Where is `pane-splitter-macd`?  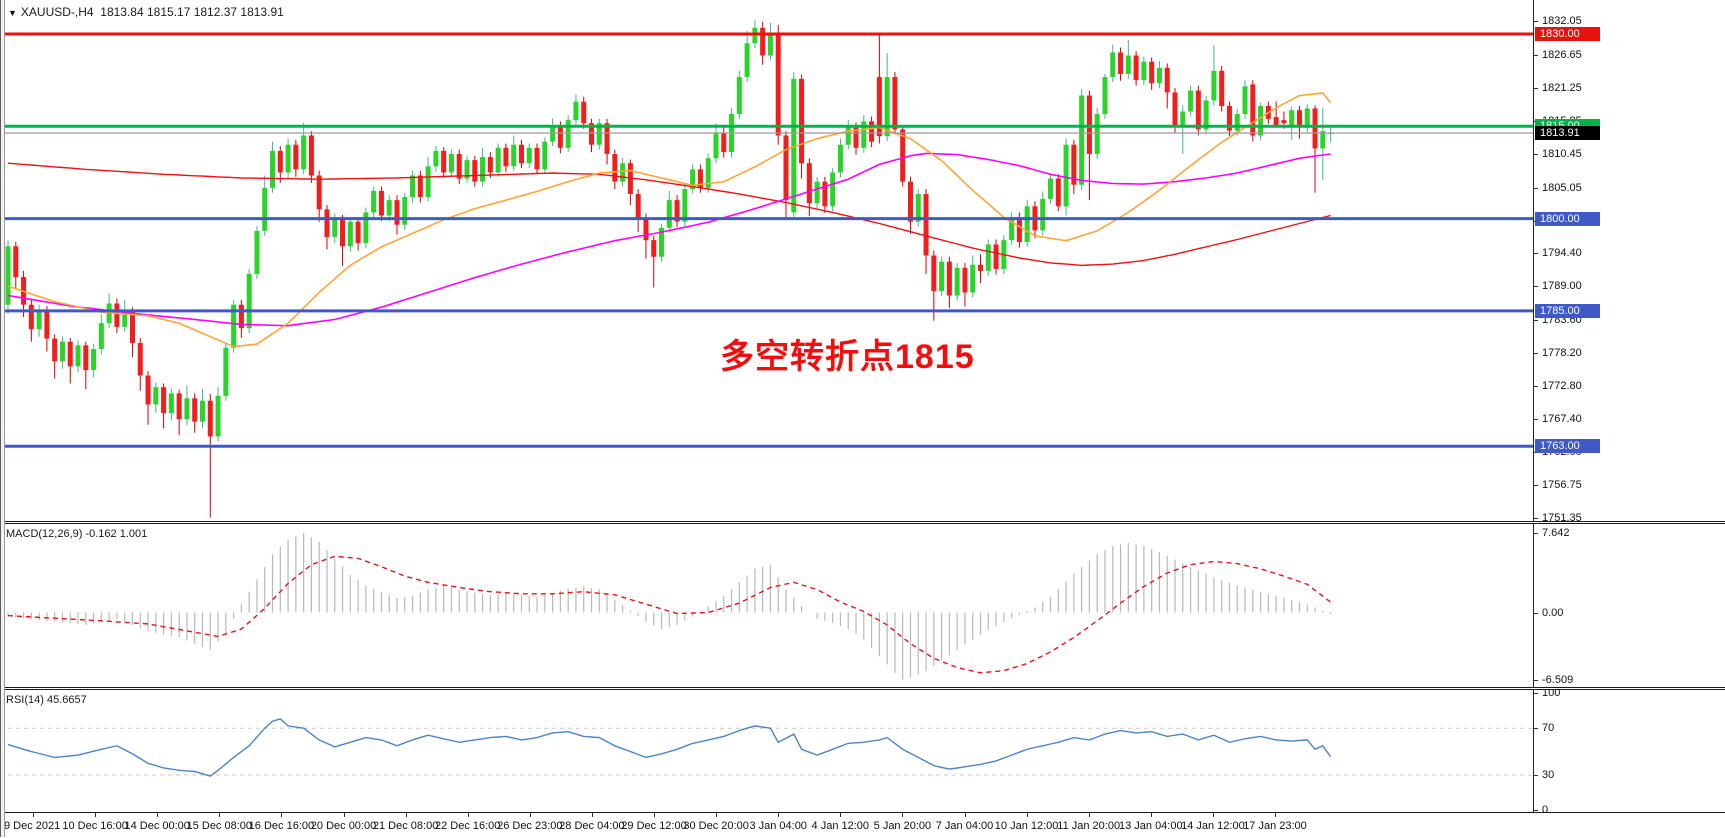
pane-splitter-macd is located at coordinates (862, 522).